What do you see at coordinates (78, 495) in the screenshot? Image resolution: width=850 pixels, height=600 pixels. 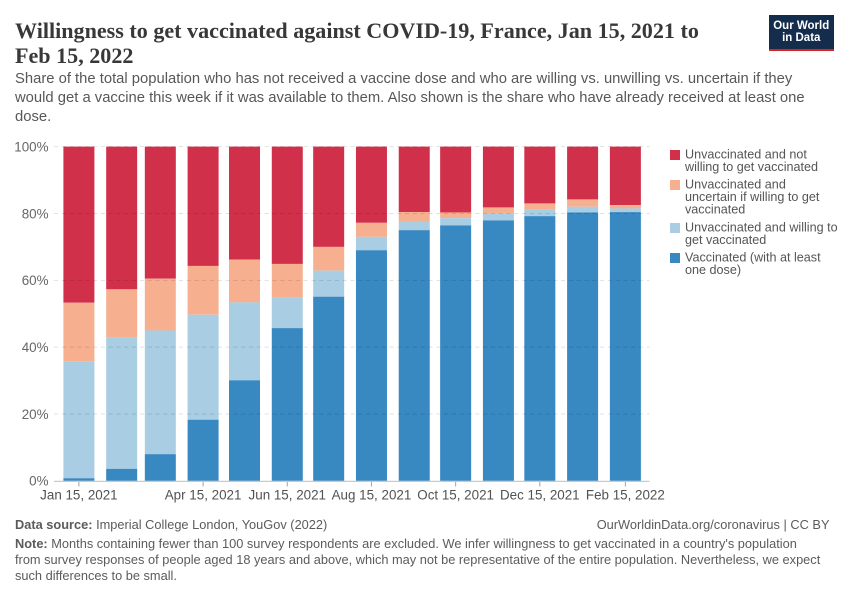 I see `svg-text: Jan 15, 2021` at bounding box center [78, 495].